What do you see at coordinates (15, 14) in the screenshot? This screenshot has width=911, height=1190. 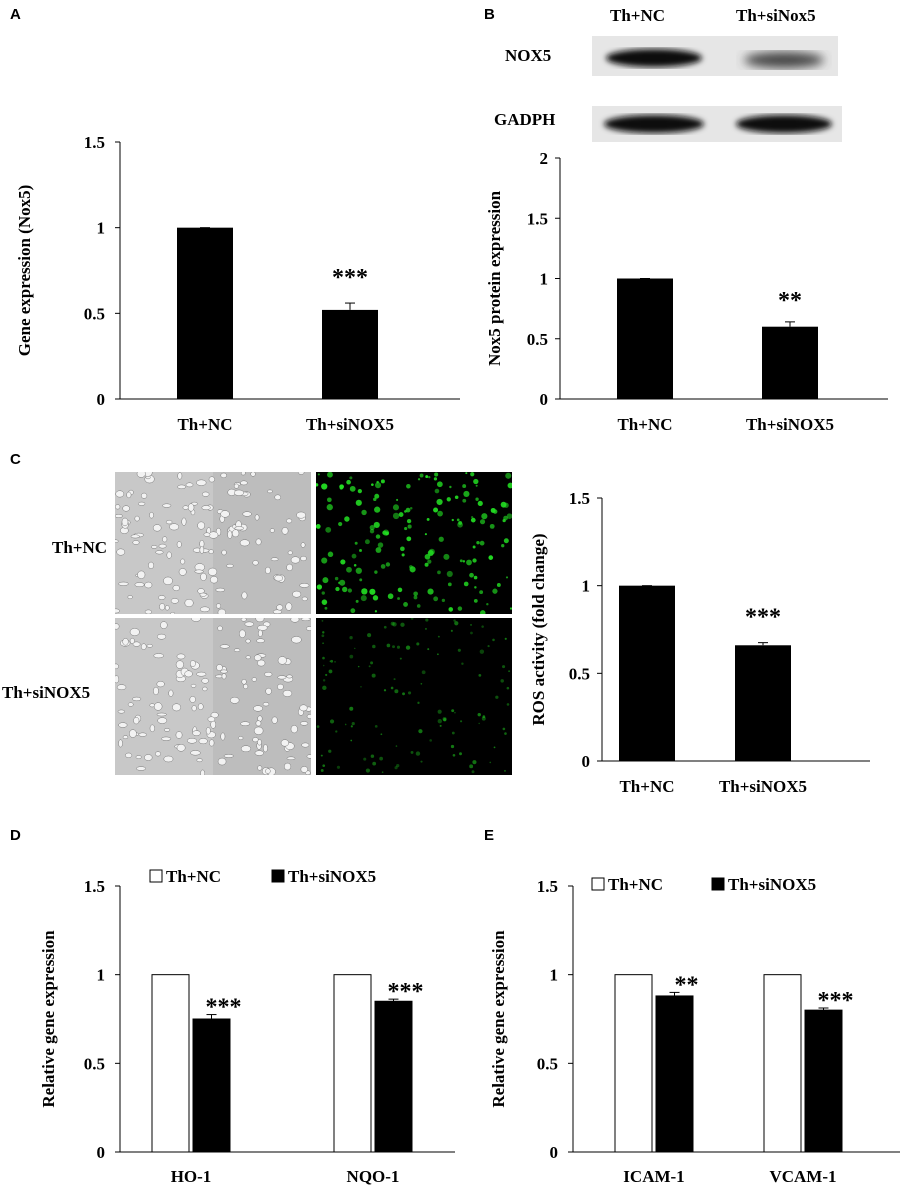 I see `panel-label-a: A` at bounding box center [15, 14].